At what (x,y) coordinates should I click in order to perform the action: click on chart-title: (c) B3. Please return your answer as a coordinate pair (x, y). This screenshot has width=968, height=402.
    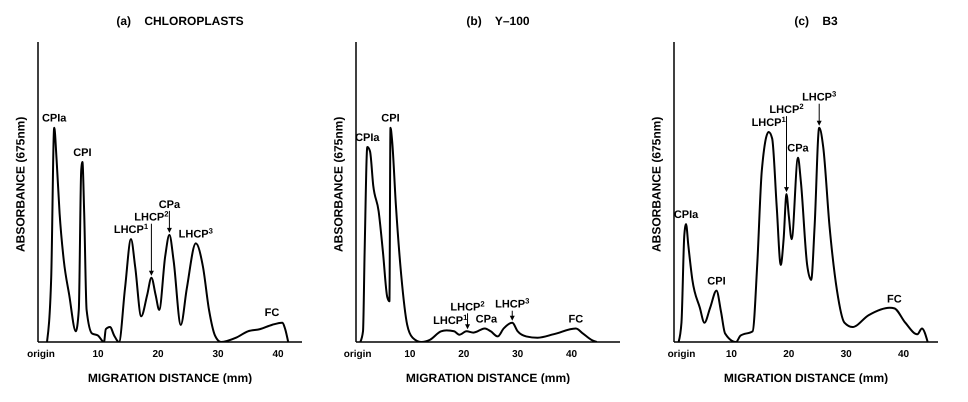
    Looking at the image, I should click on (816, 21).